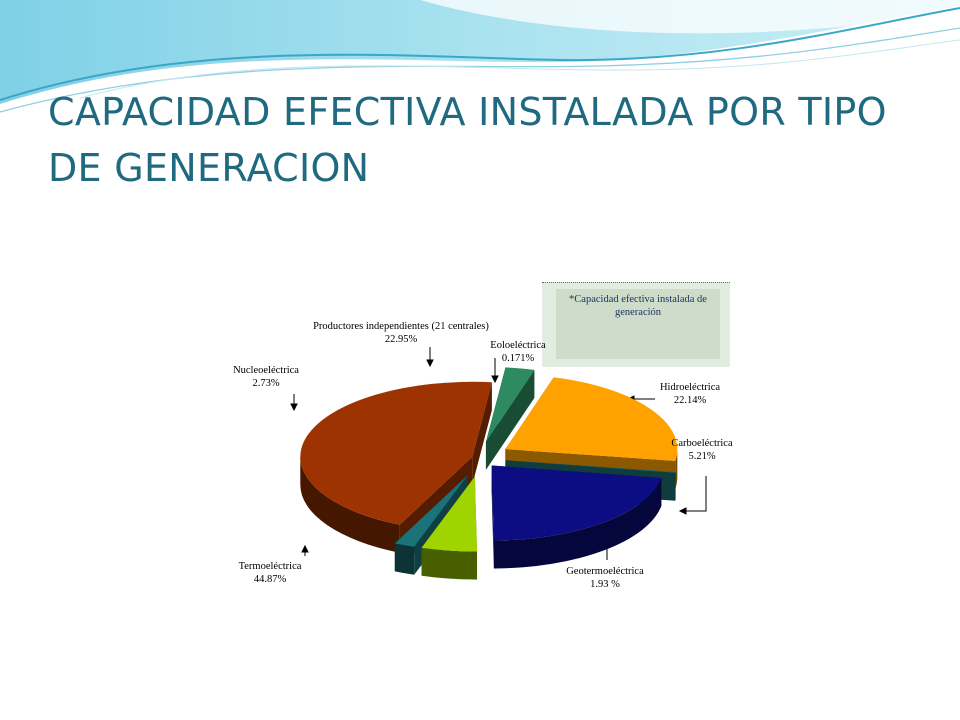 Image resolution: width=960 pixels, height=720 pixels. I want to click on slice-name: Hidroeléctrica, so click(690, 387).